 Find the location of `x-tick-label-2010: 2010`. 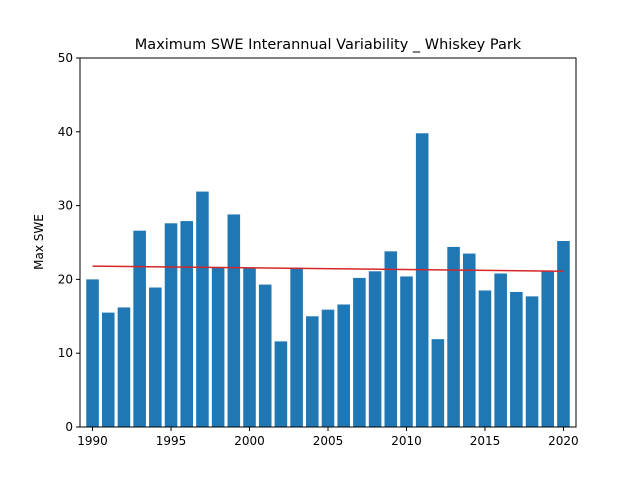

x-tick-label-2010: 2010 is located at coordinates (406, 441).